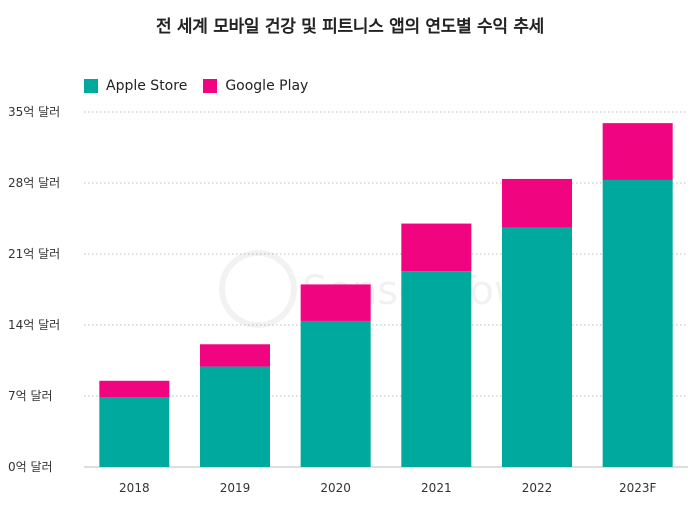  What do you see at coordinates (34, 254) in the screenshot?
I see `y-tick-label: 21억 달러` at bounding box center [34, 254].